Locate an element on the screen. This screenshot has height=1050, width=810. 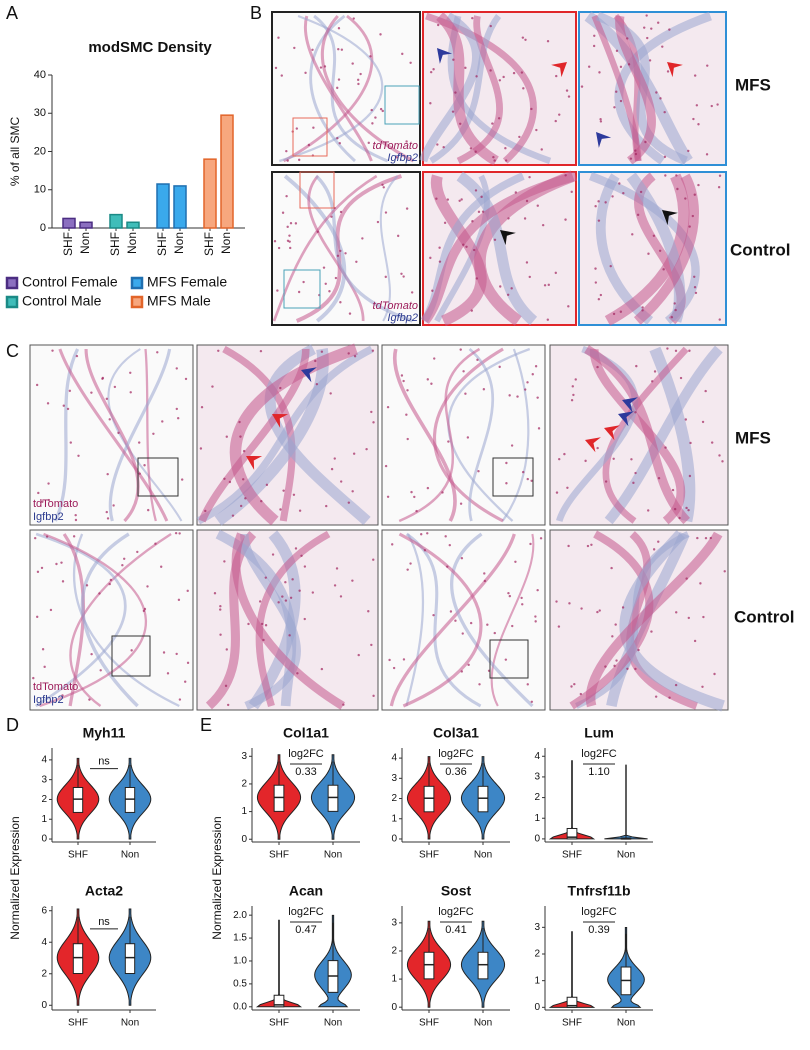
arrowhead is located at coordinates (254, 463).